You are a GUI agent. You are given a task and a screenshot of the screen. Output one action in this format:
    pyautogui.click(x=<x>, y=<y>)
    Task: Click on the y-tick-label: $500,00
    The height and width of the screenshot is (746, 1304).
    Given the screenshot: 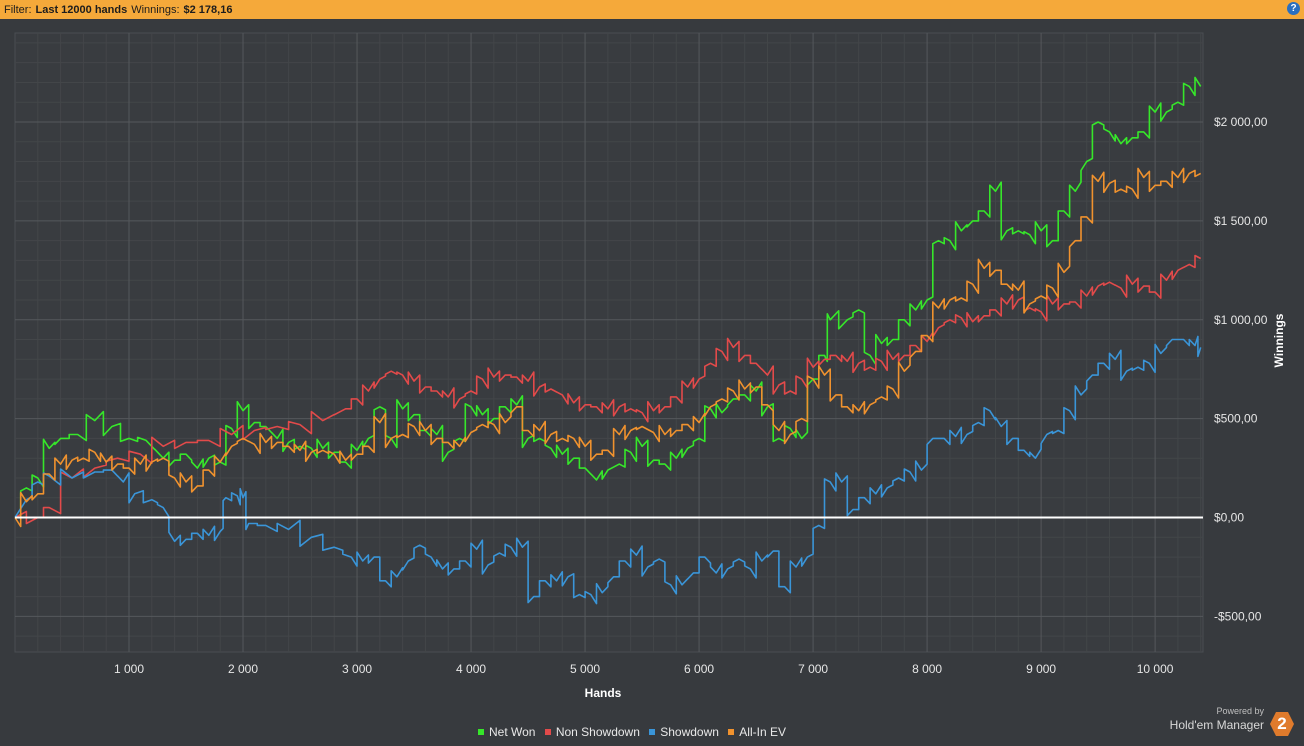 What is the action you would take?
    pyautogui.click(x=1236, y=419)
    